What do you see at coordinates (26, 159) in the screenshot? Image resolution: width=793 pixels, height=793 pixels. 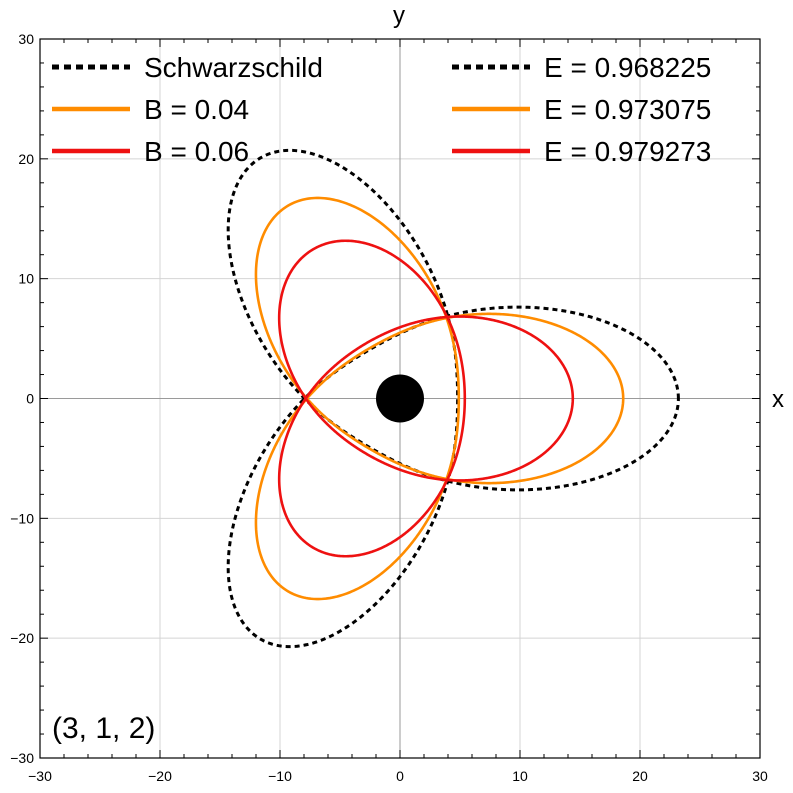 I see `y-tick-label: 20` at bounding box center [26, 159].